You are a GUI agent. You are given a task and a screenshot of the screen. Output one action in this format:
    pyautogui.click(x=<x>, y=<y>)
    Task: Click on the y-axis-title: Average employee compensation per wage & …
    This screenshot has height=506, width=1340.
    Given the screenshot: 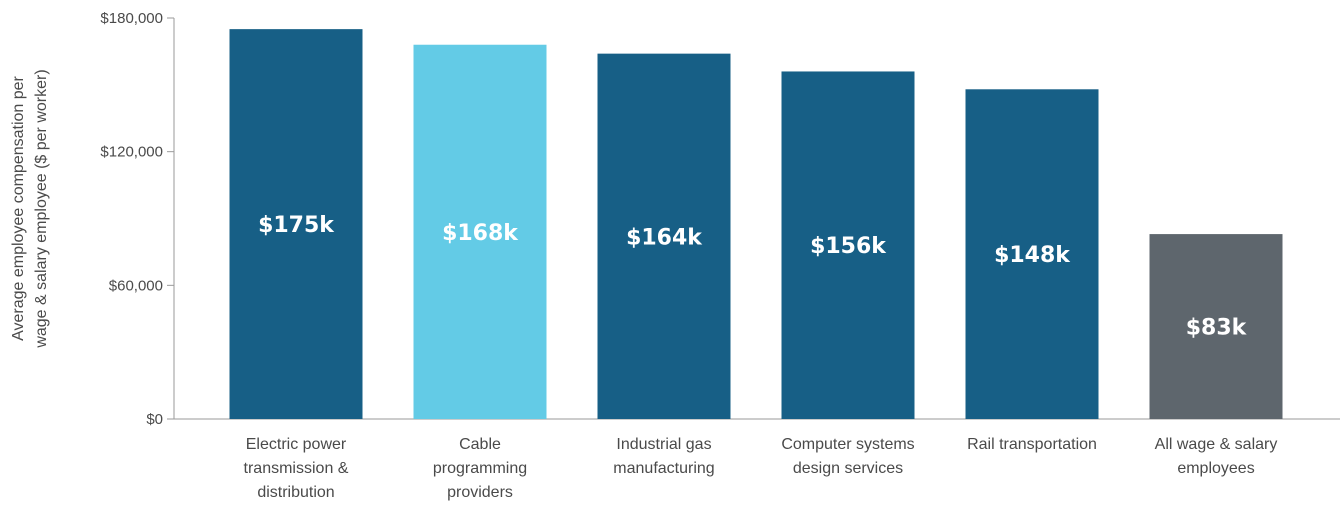 What is the action you would take?
    pyautogui.click(x=30, y=208)
    